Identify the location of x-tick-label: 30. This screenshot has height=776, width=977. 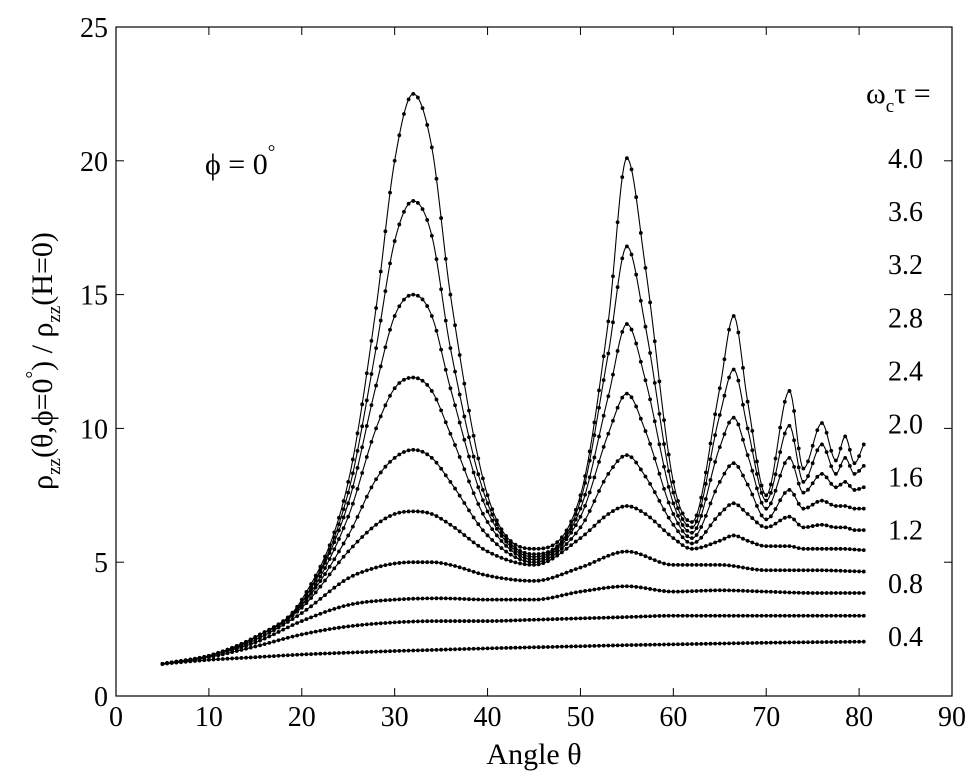
(395, 717).